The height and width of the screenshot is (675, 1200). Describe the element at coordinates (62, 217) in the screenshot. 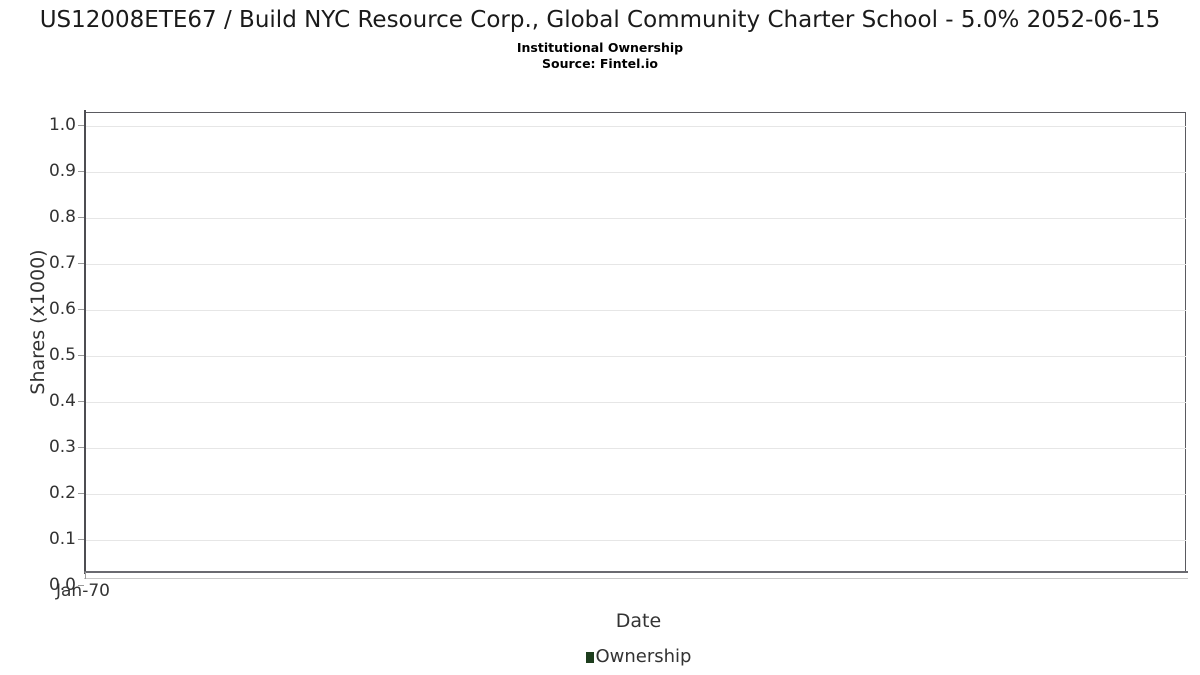

I see `y-axis-tick-label: 0.8` at that location.